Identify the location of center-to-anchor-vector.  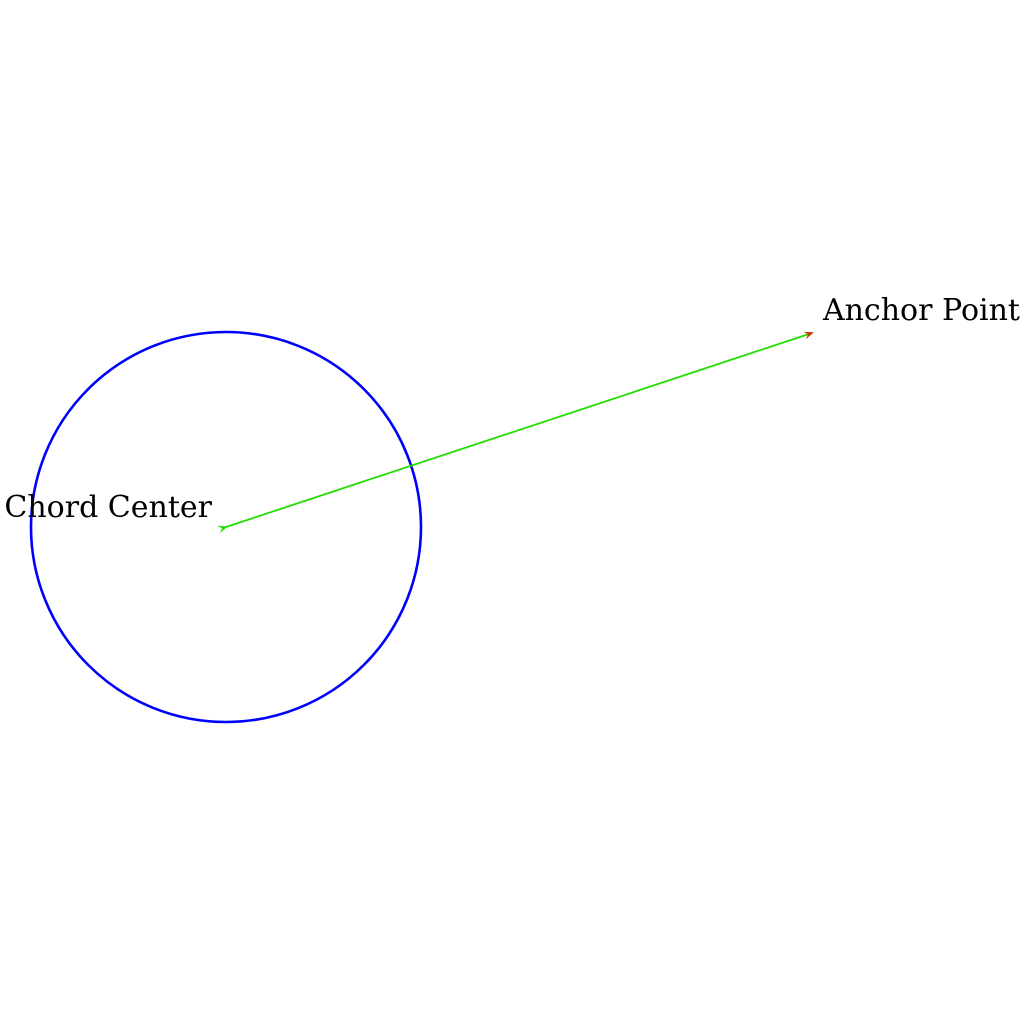
(515, 432).